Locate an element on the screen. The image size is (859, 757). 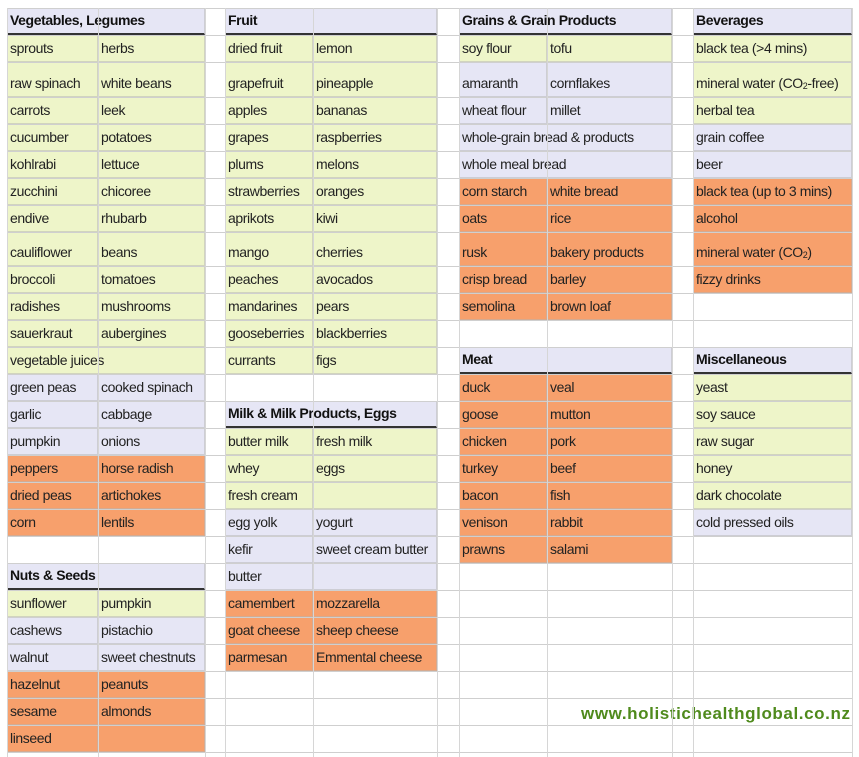
food-item: plums is located at coordinates (269, 164).